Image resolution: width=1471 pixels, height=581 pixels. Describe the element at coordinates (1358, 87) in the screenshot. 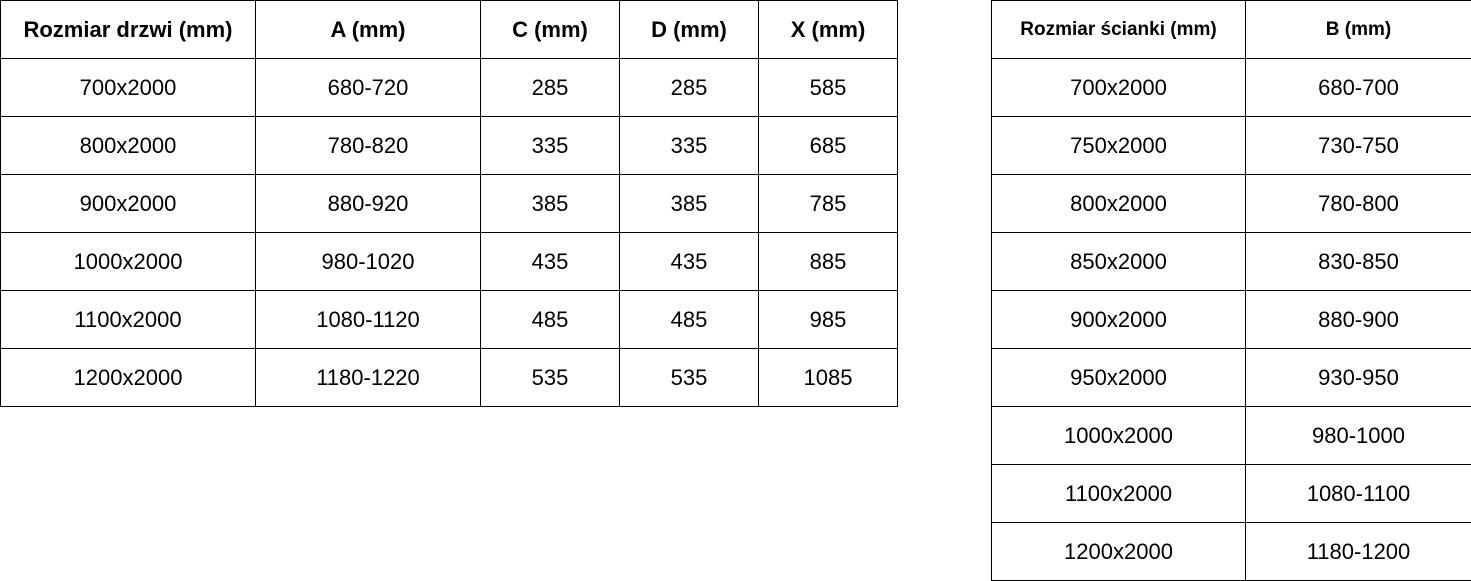

I see `table-cell: 680-700` at that location.